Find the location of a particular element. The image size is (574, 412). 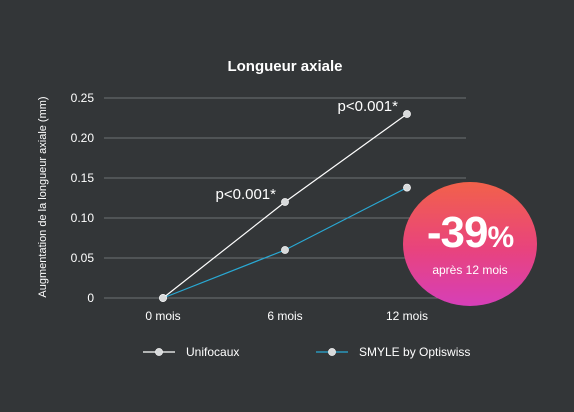

y-tick-label: 0.05 is located at coordinates (83, 258).